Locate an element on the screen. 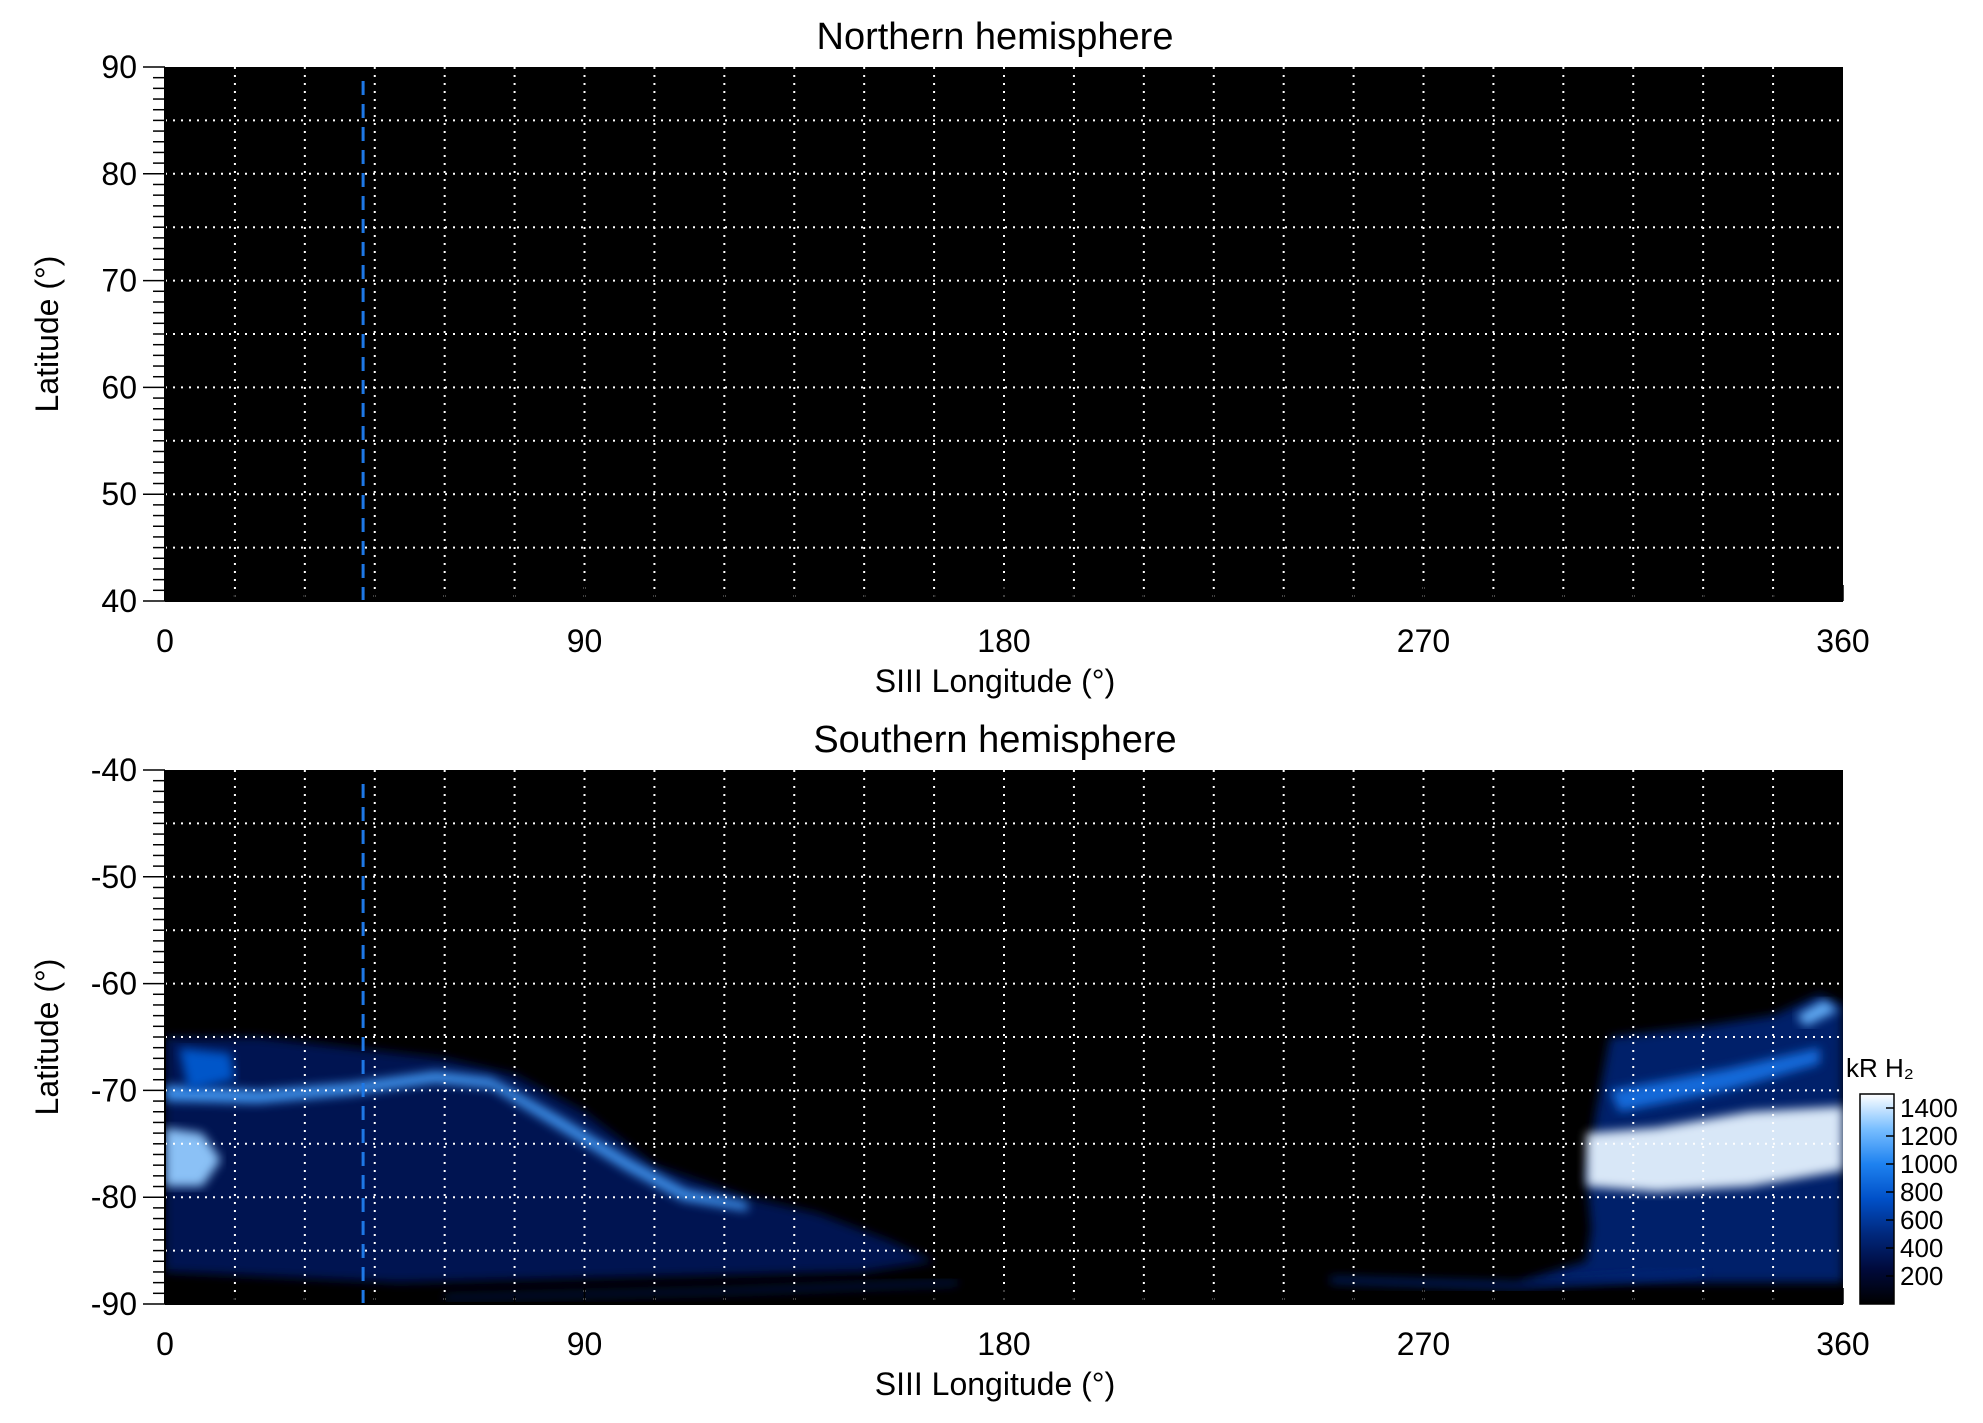  y-tick-label: -80 is located at coordinates (114, 1197).